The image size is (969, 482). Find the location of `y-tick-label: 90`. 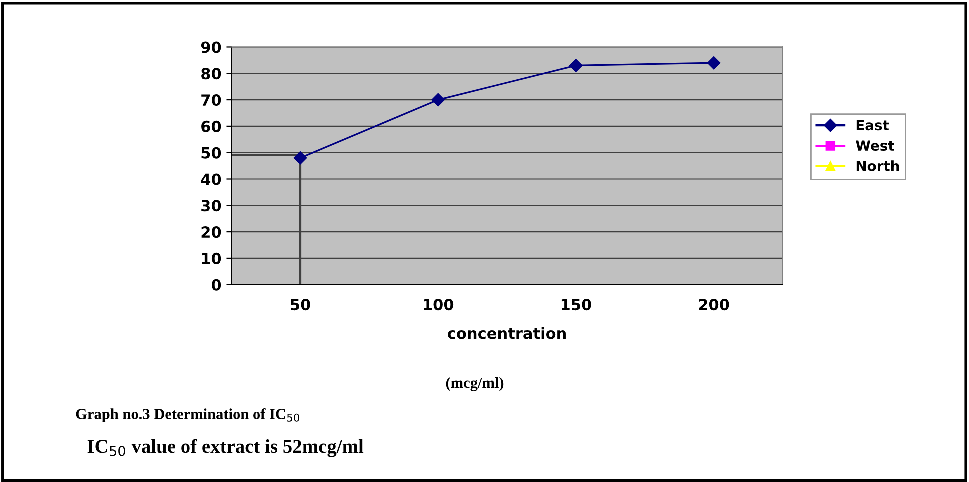

y-tick-label: 90 is located at coordinates (211, 48).